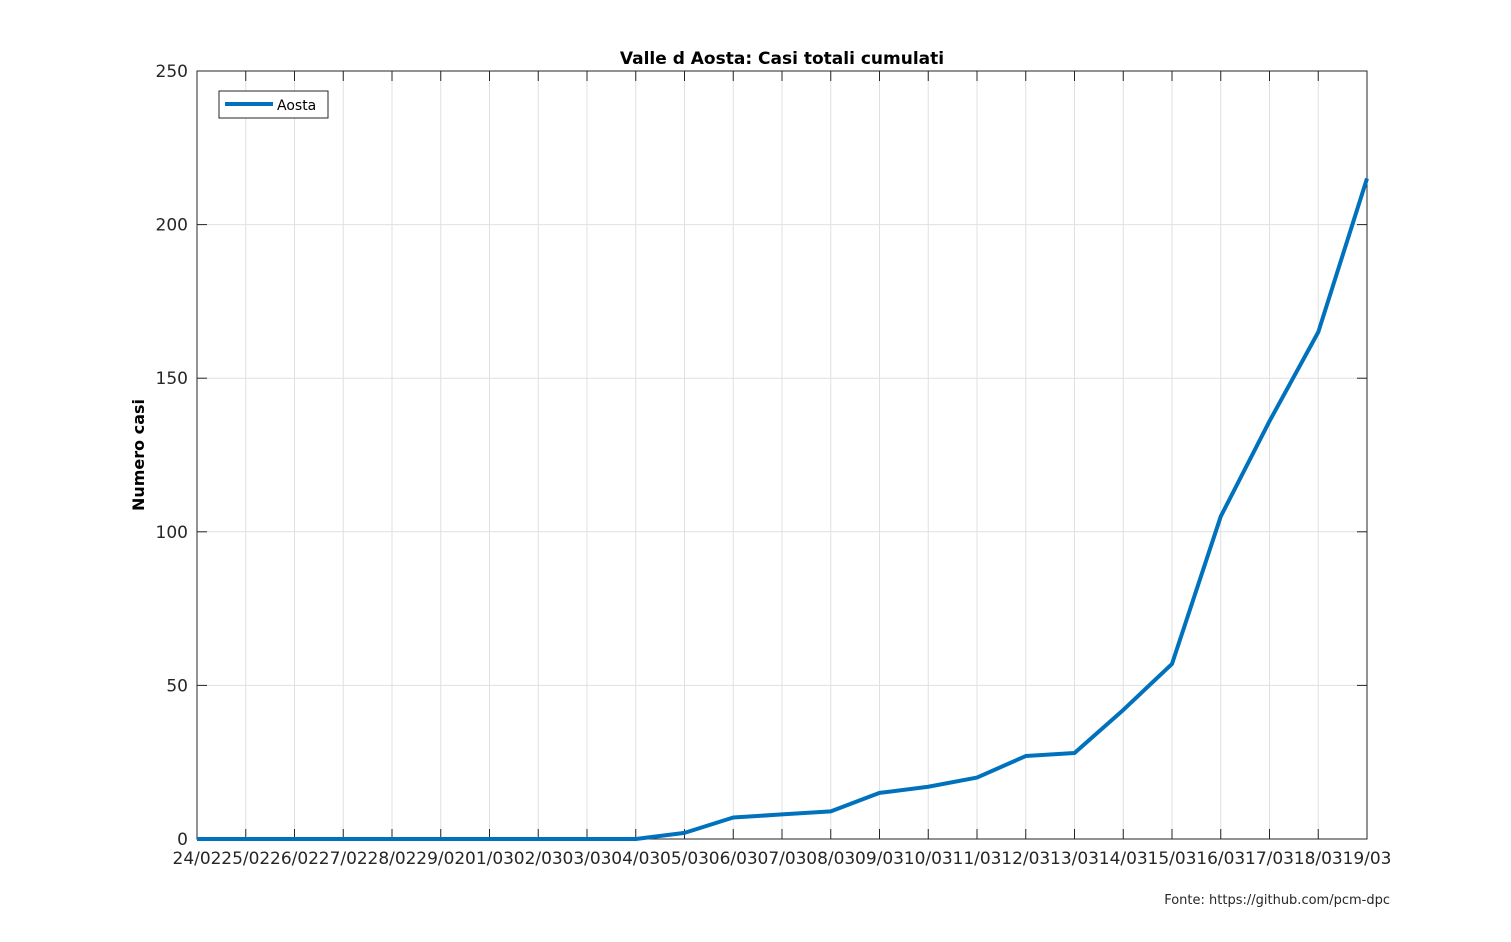  What do you see at coordinates (1025, 859) in the screenshot?
I see `x-tick-label: 12/03` at bounding box center [1025, 859].